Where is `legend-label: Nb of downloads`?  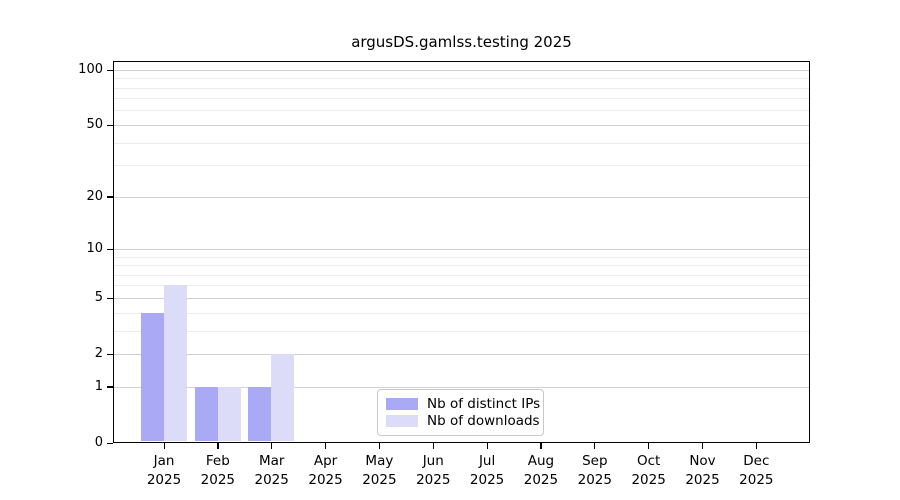 legend-label: Nb of downloads is located at coordinates (483, 421).